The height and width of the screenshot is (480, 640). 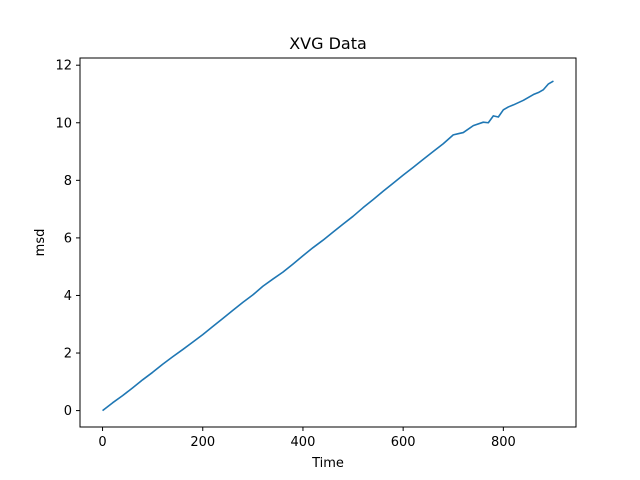 I want to click on y-axis-label: msd, so click(x=40, y=243).